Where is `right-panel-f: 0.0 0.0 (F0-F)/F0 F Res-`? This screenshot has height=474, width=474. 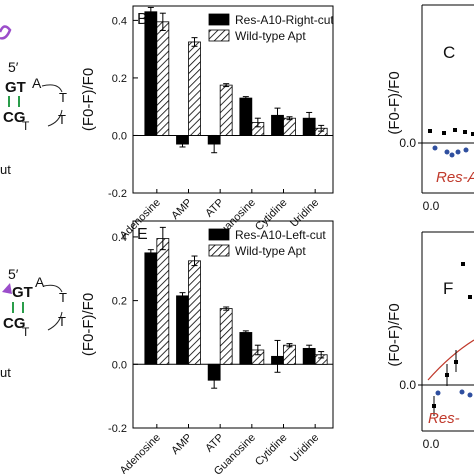
right-panel-f: 0.0 0.0 (F0-F)/F0 F Res- is located at coordinates (430, 341).